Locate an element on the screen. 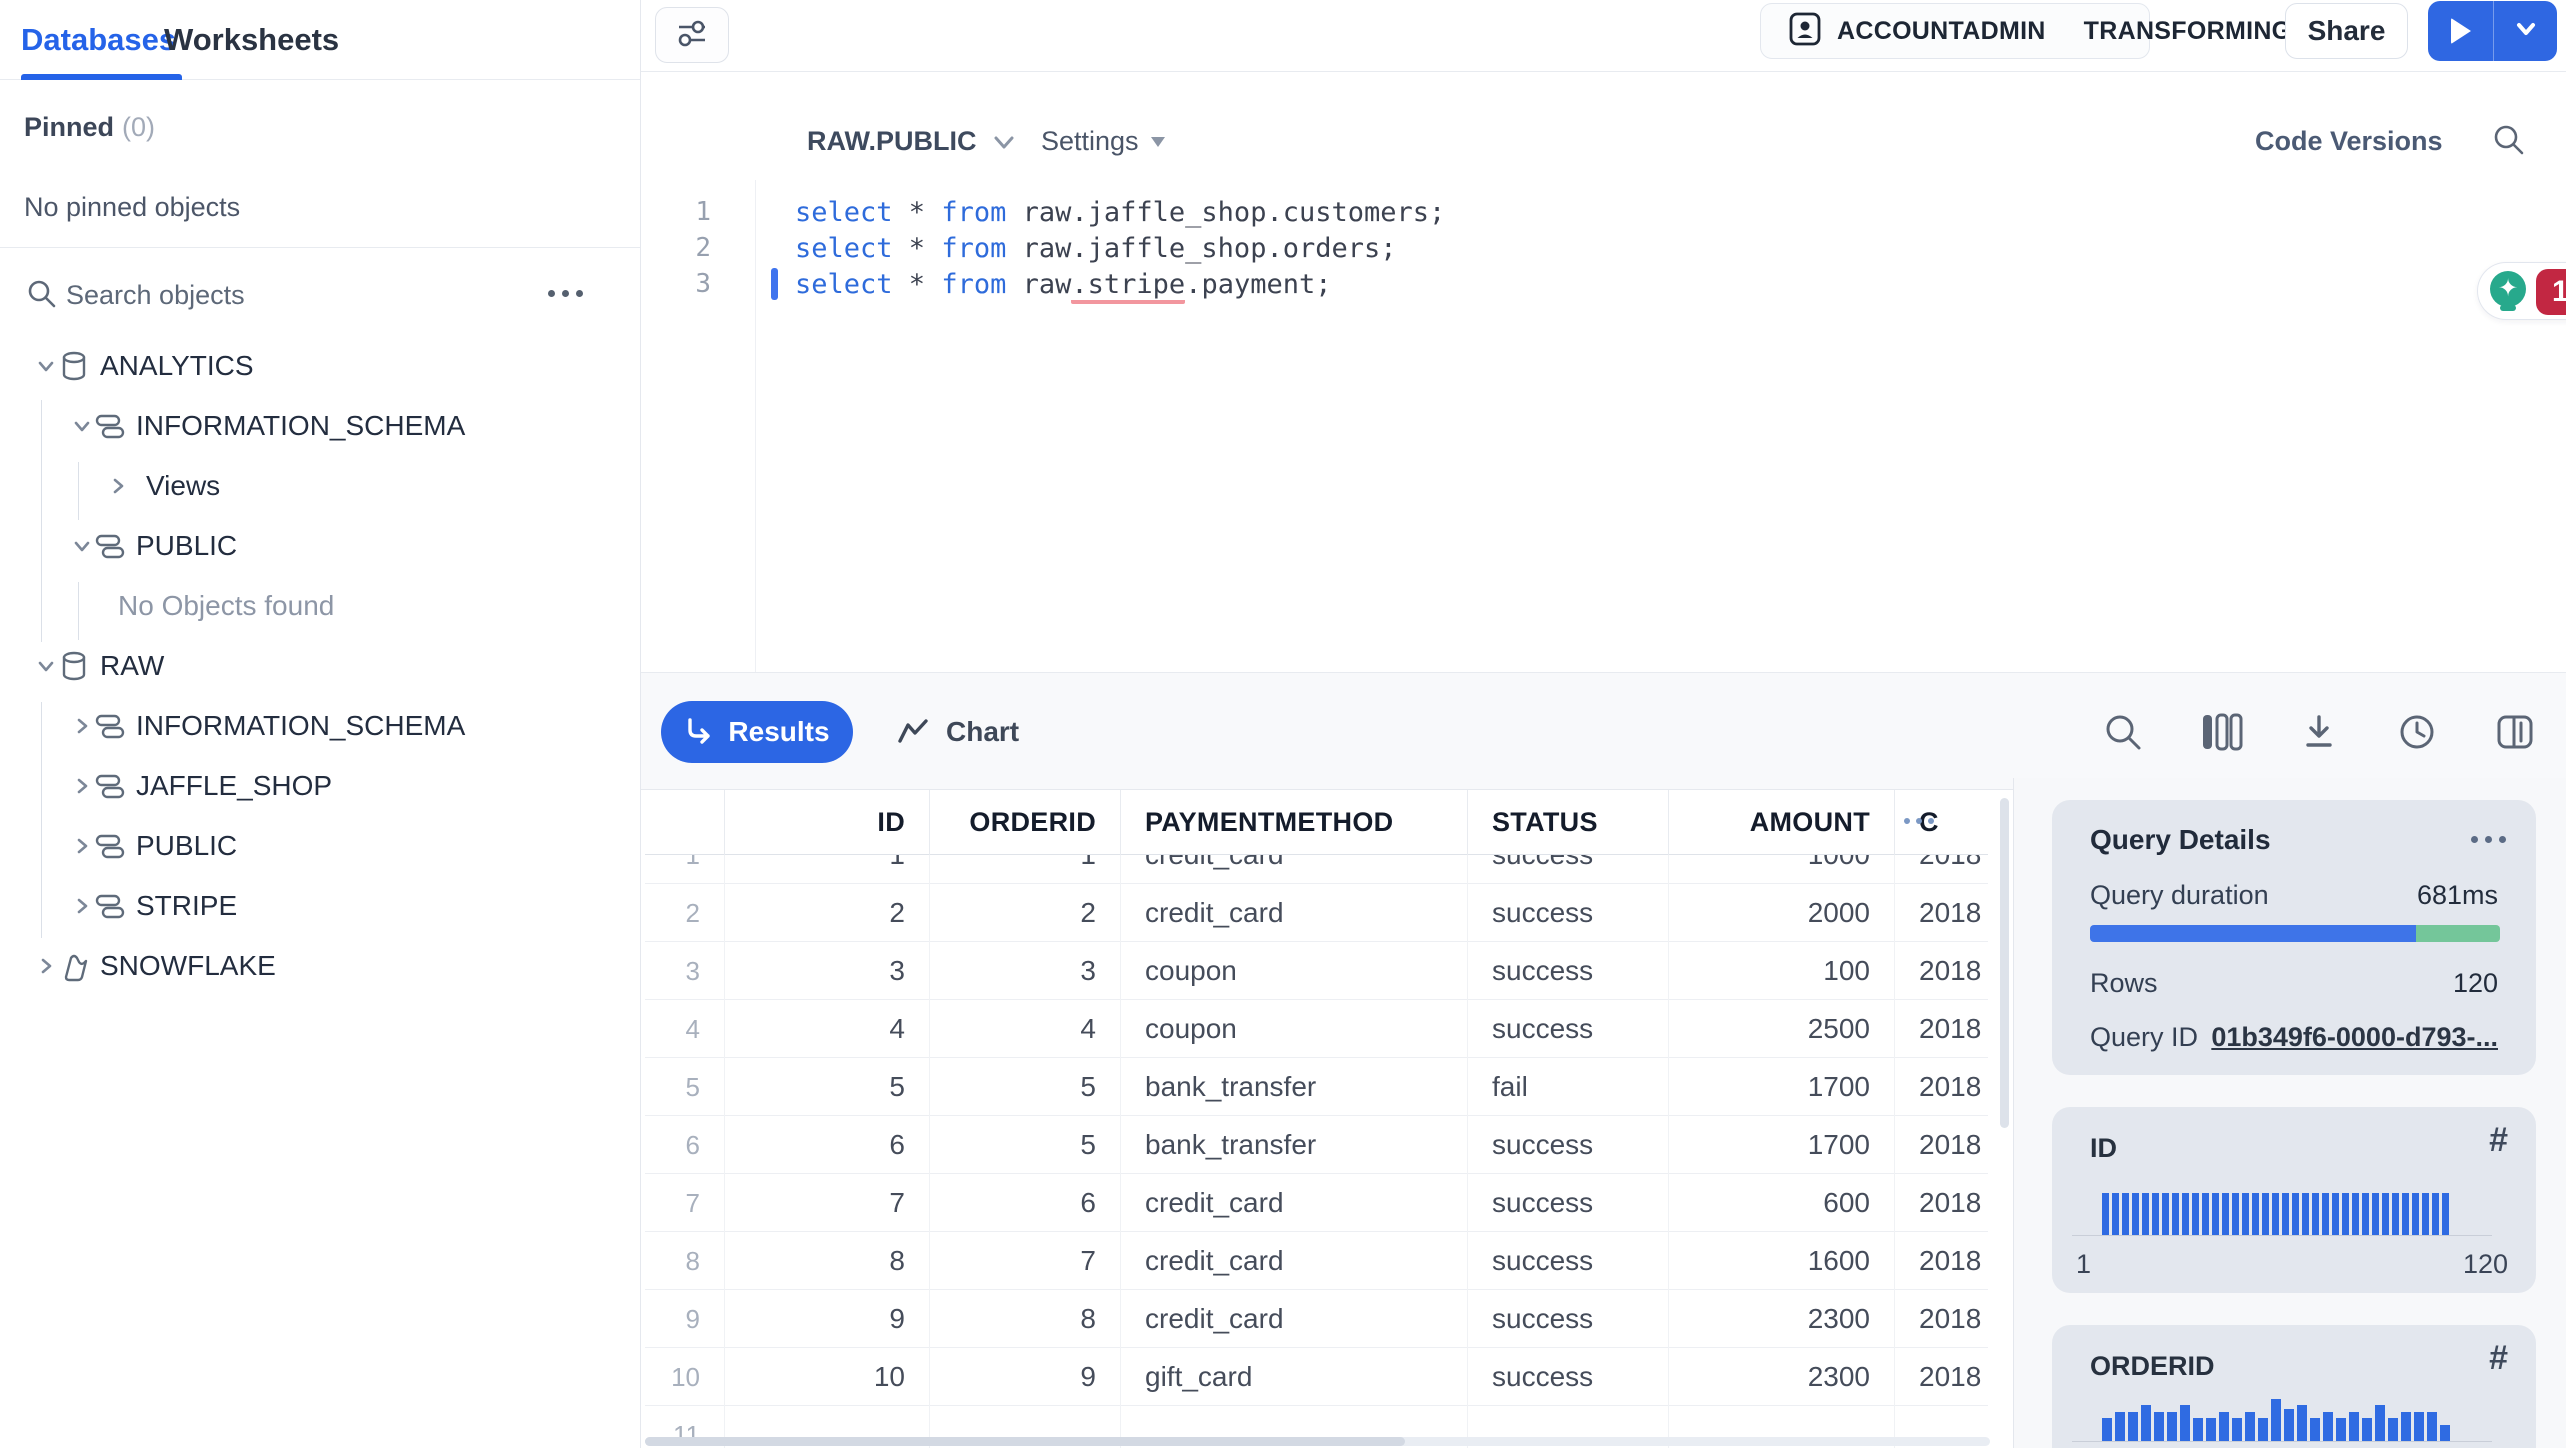 The width and height of the screenshot is (2566, 1448). table-cell: coupon is located at coordinates (1294, 971).